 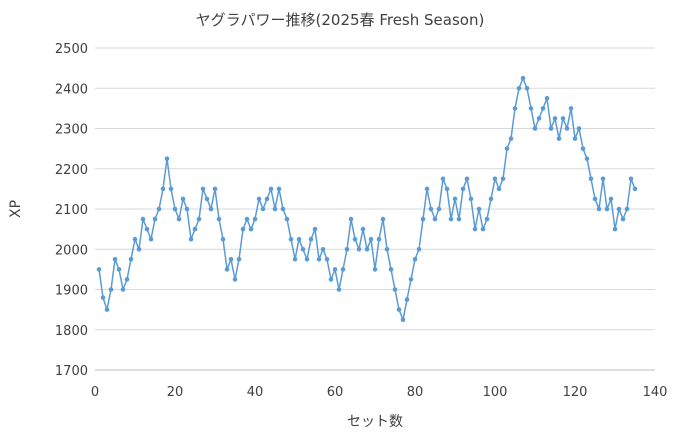 I want to click on y-tick-label: 1800, so click(x=71, y=331).